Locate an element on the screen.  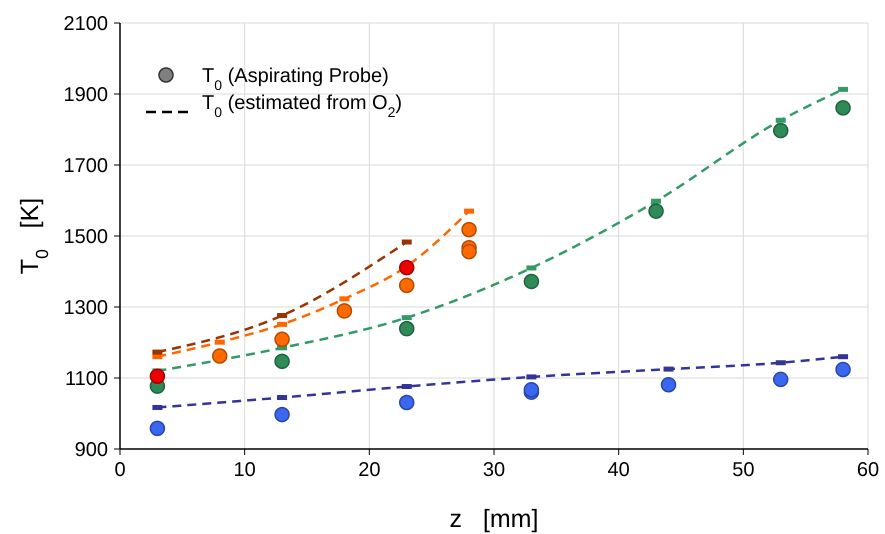
x-tick-label: 60 is located at coordinates (868, 470).